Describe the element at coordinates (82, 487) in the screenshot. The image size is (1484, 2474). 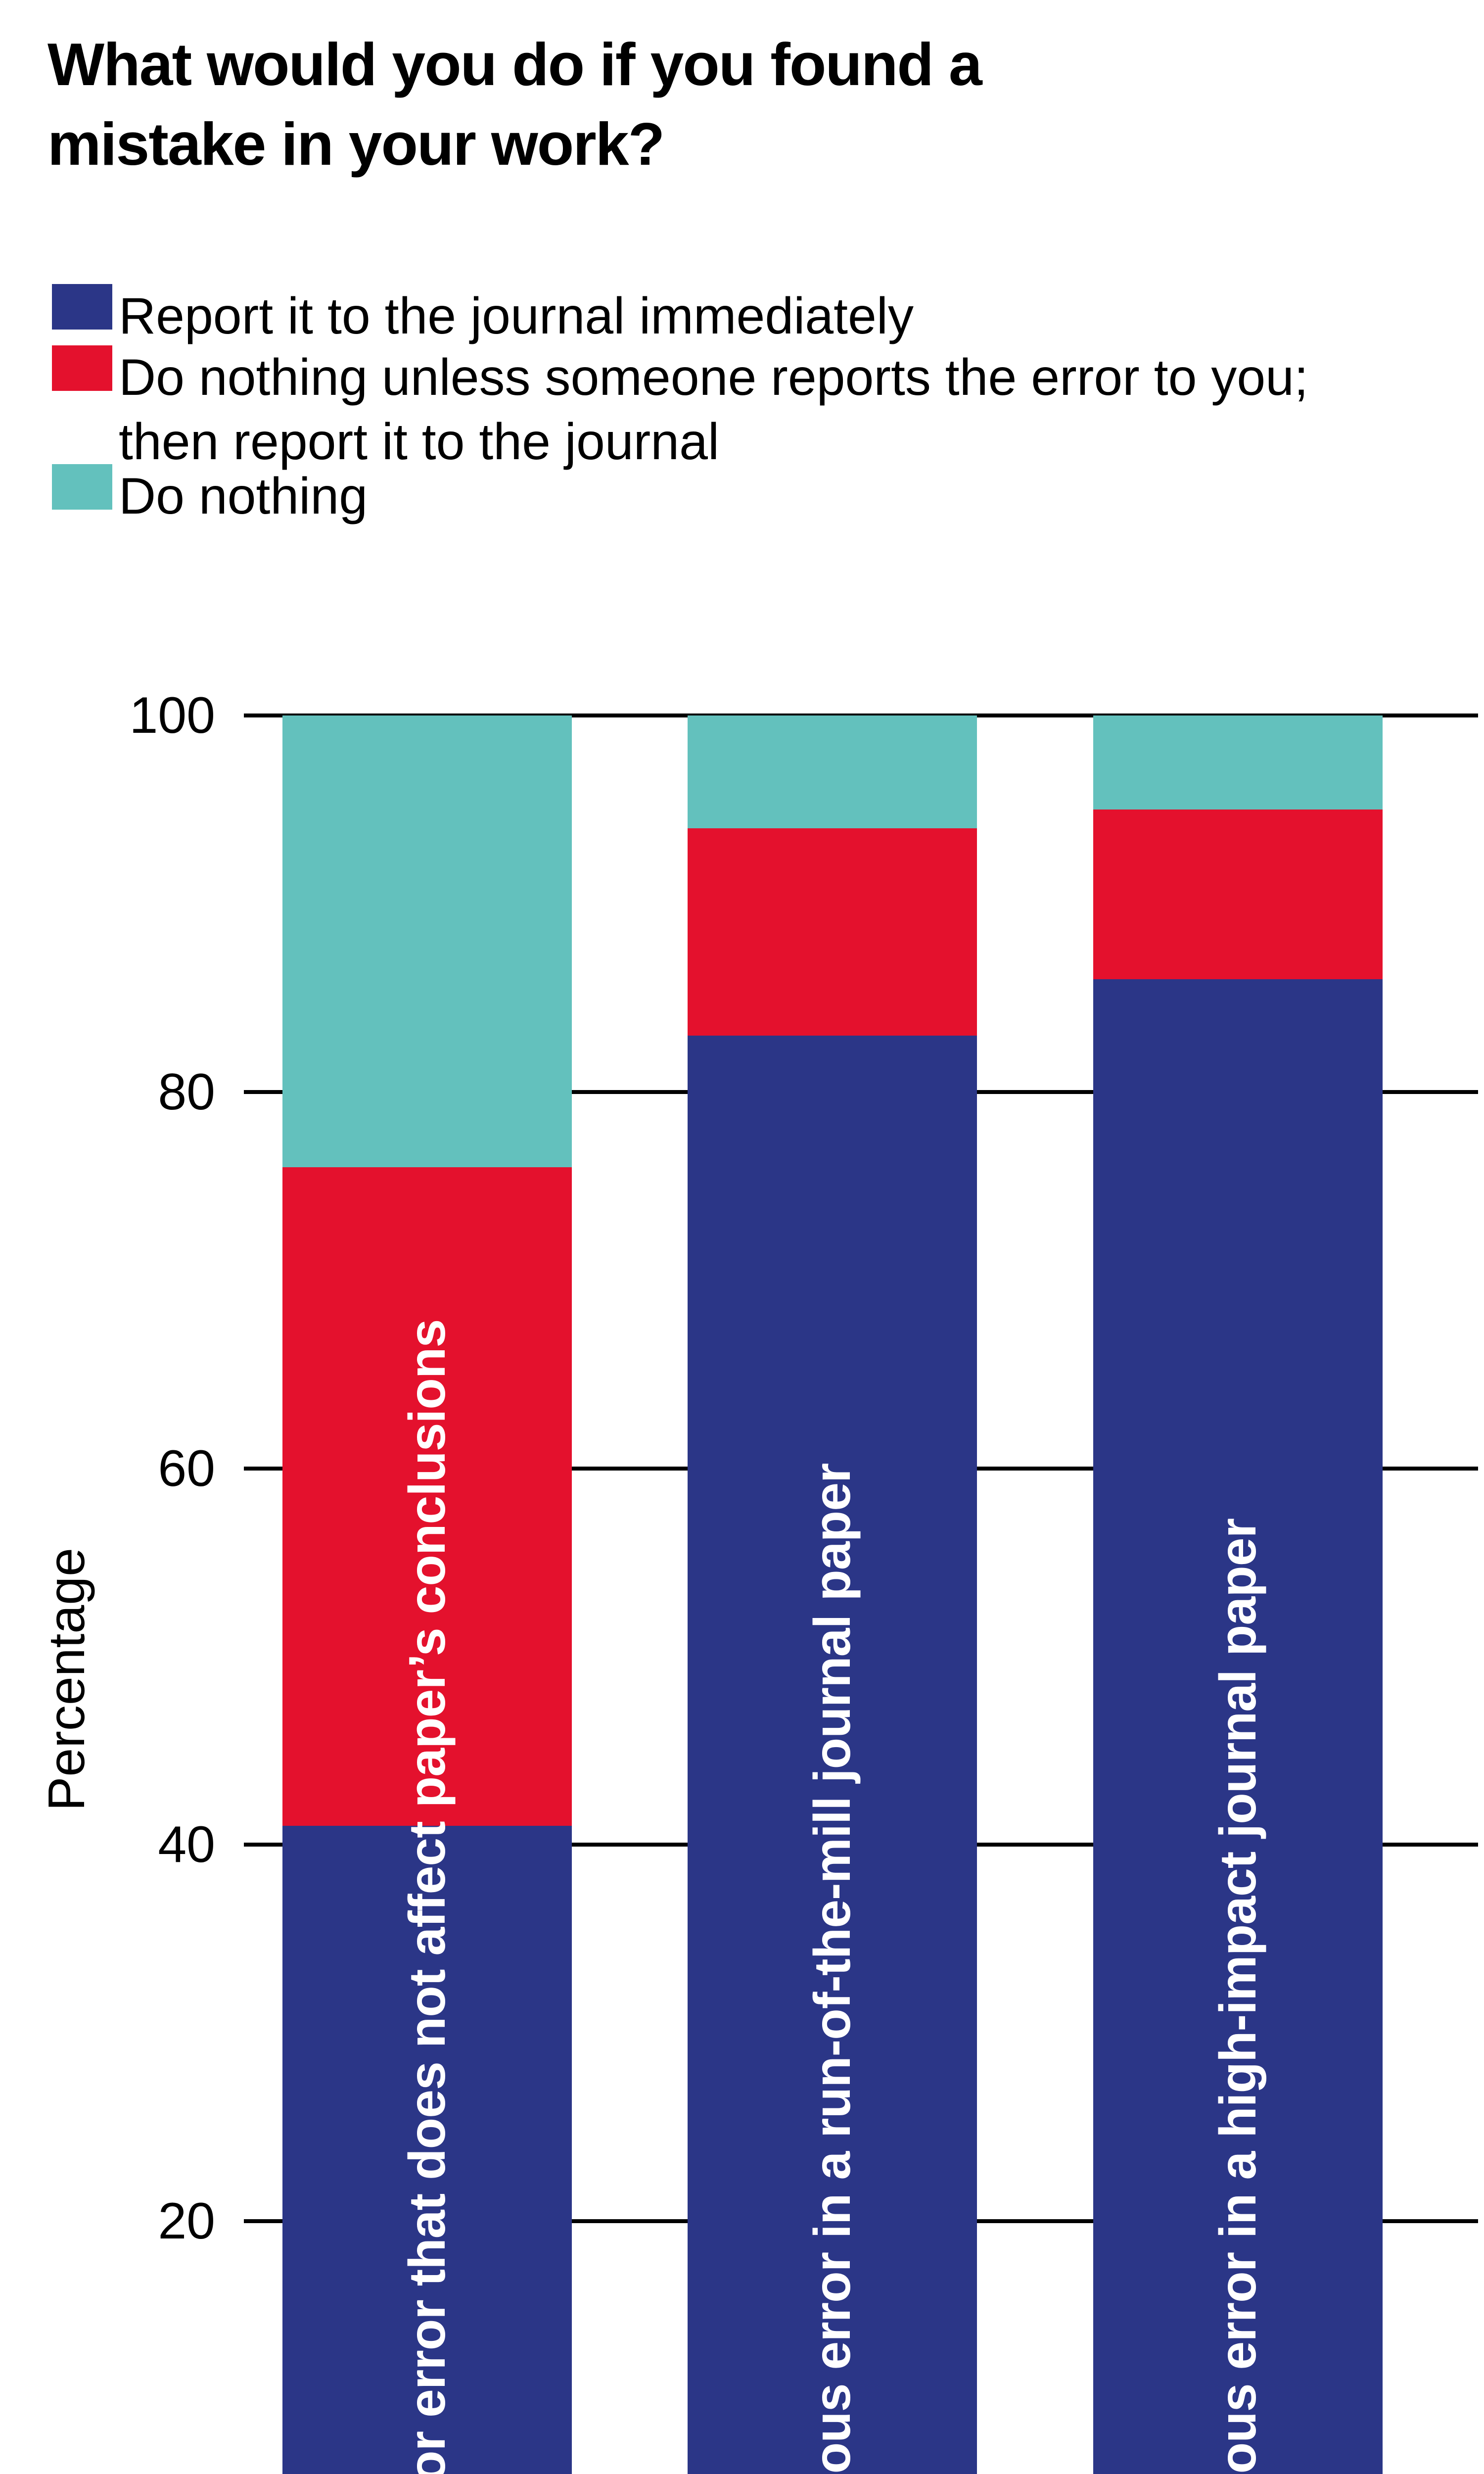
I see `legend-swatch-do-nothing` at that location.